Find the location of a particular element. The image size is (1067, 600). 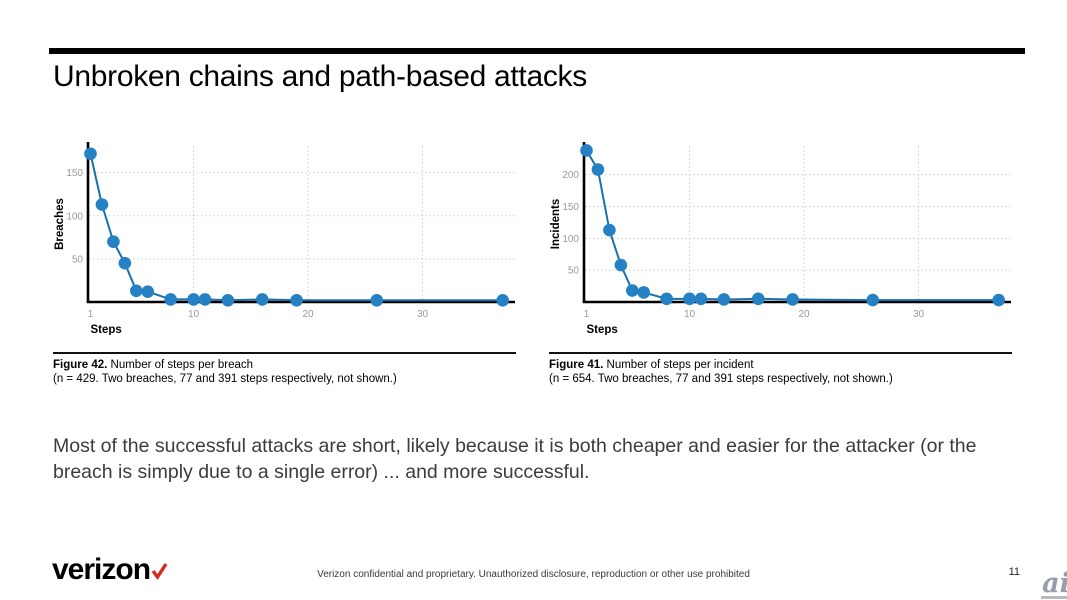

figure-caption: Figure 42. Number of steps per breach is located at coordinates (284, 365).